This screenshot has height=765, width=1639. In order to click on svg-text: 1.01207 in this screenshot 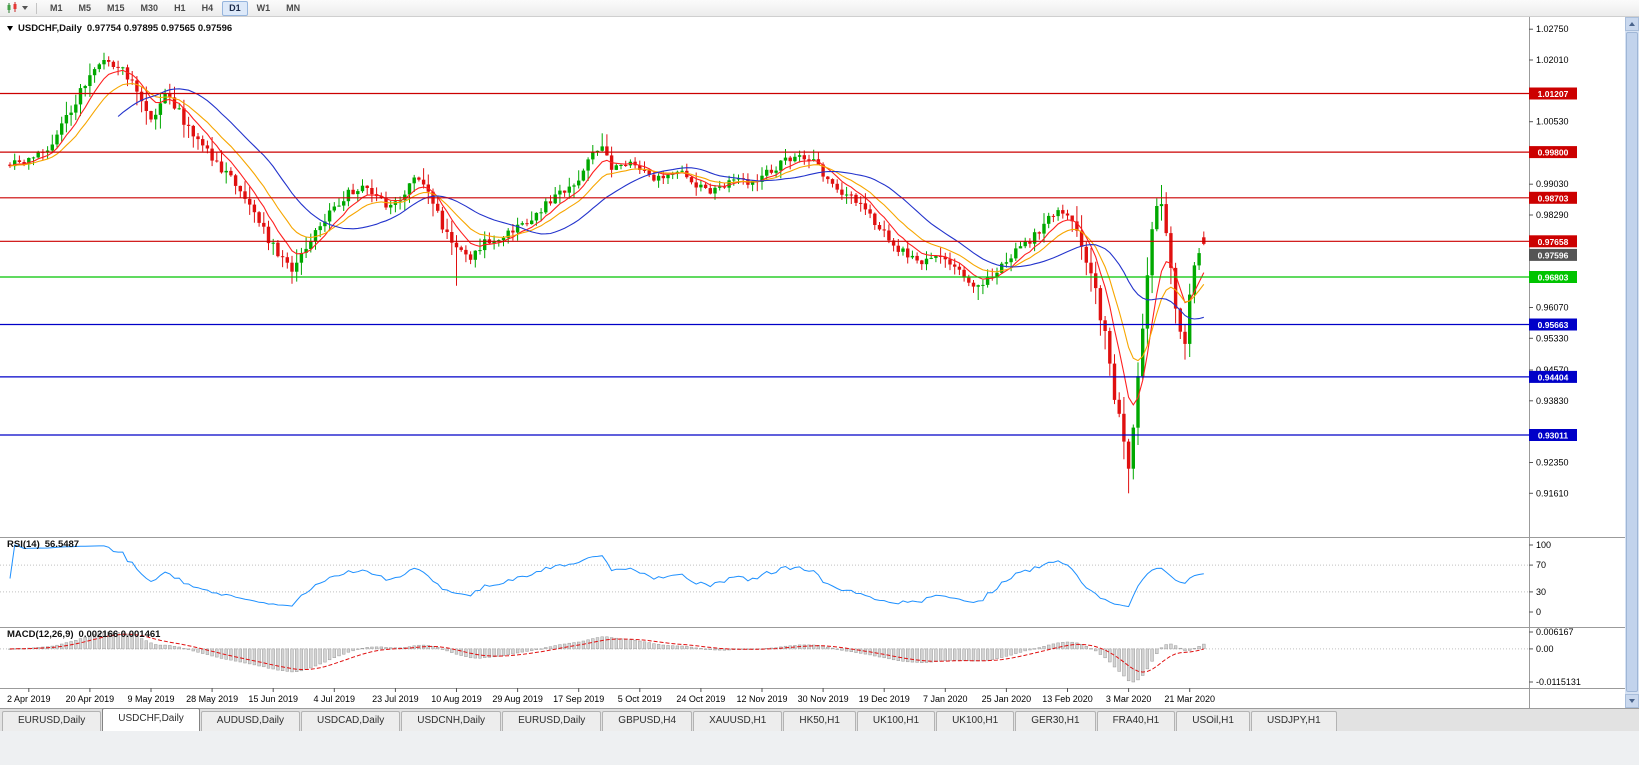, I will do `click(1553, 94)`.